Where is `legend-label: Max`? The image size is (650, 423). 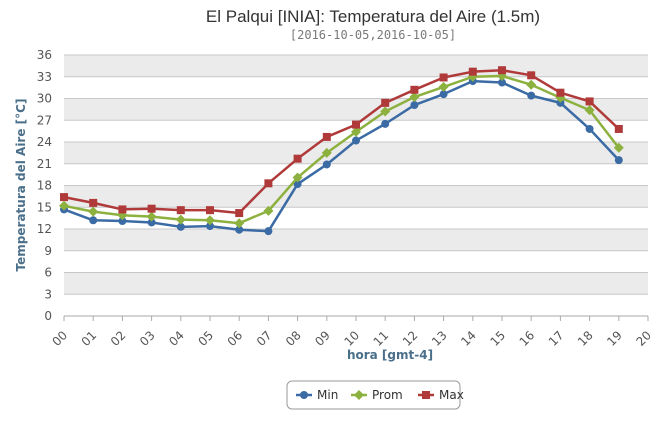
legend-label: Max is located at coordinates (451, 395).